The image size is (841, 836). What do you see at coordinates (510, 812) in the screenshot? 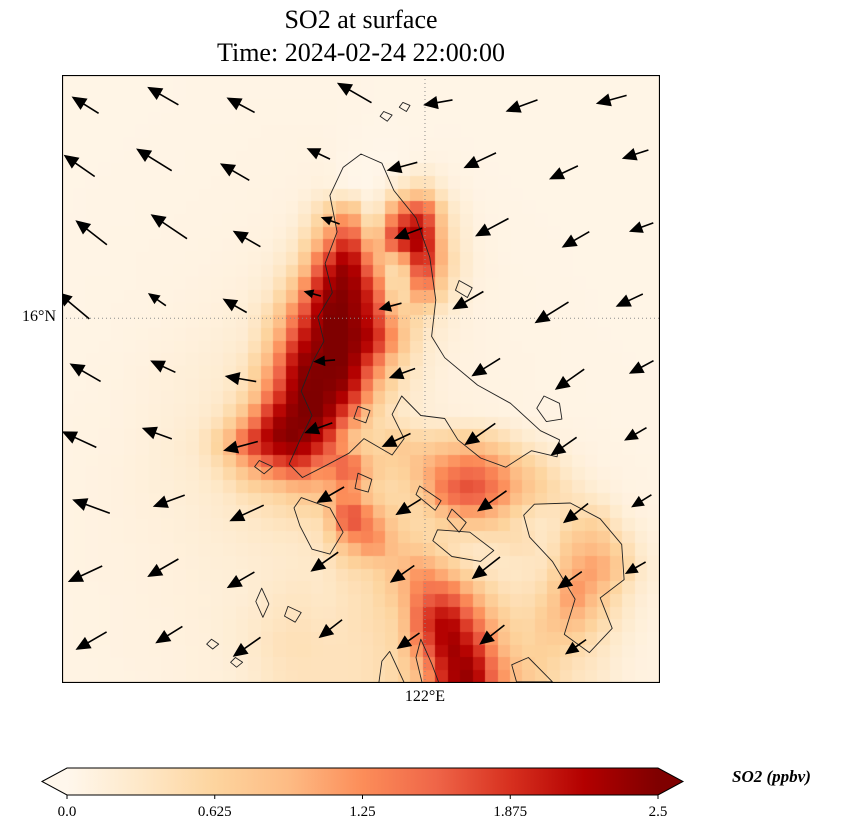
I see `colorbar-tick-label: 1.875` at bounding box center [510, 812].